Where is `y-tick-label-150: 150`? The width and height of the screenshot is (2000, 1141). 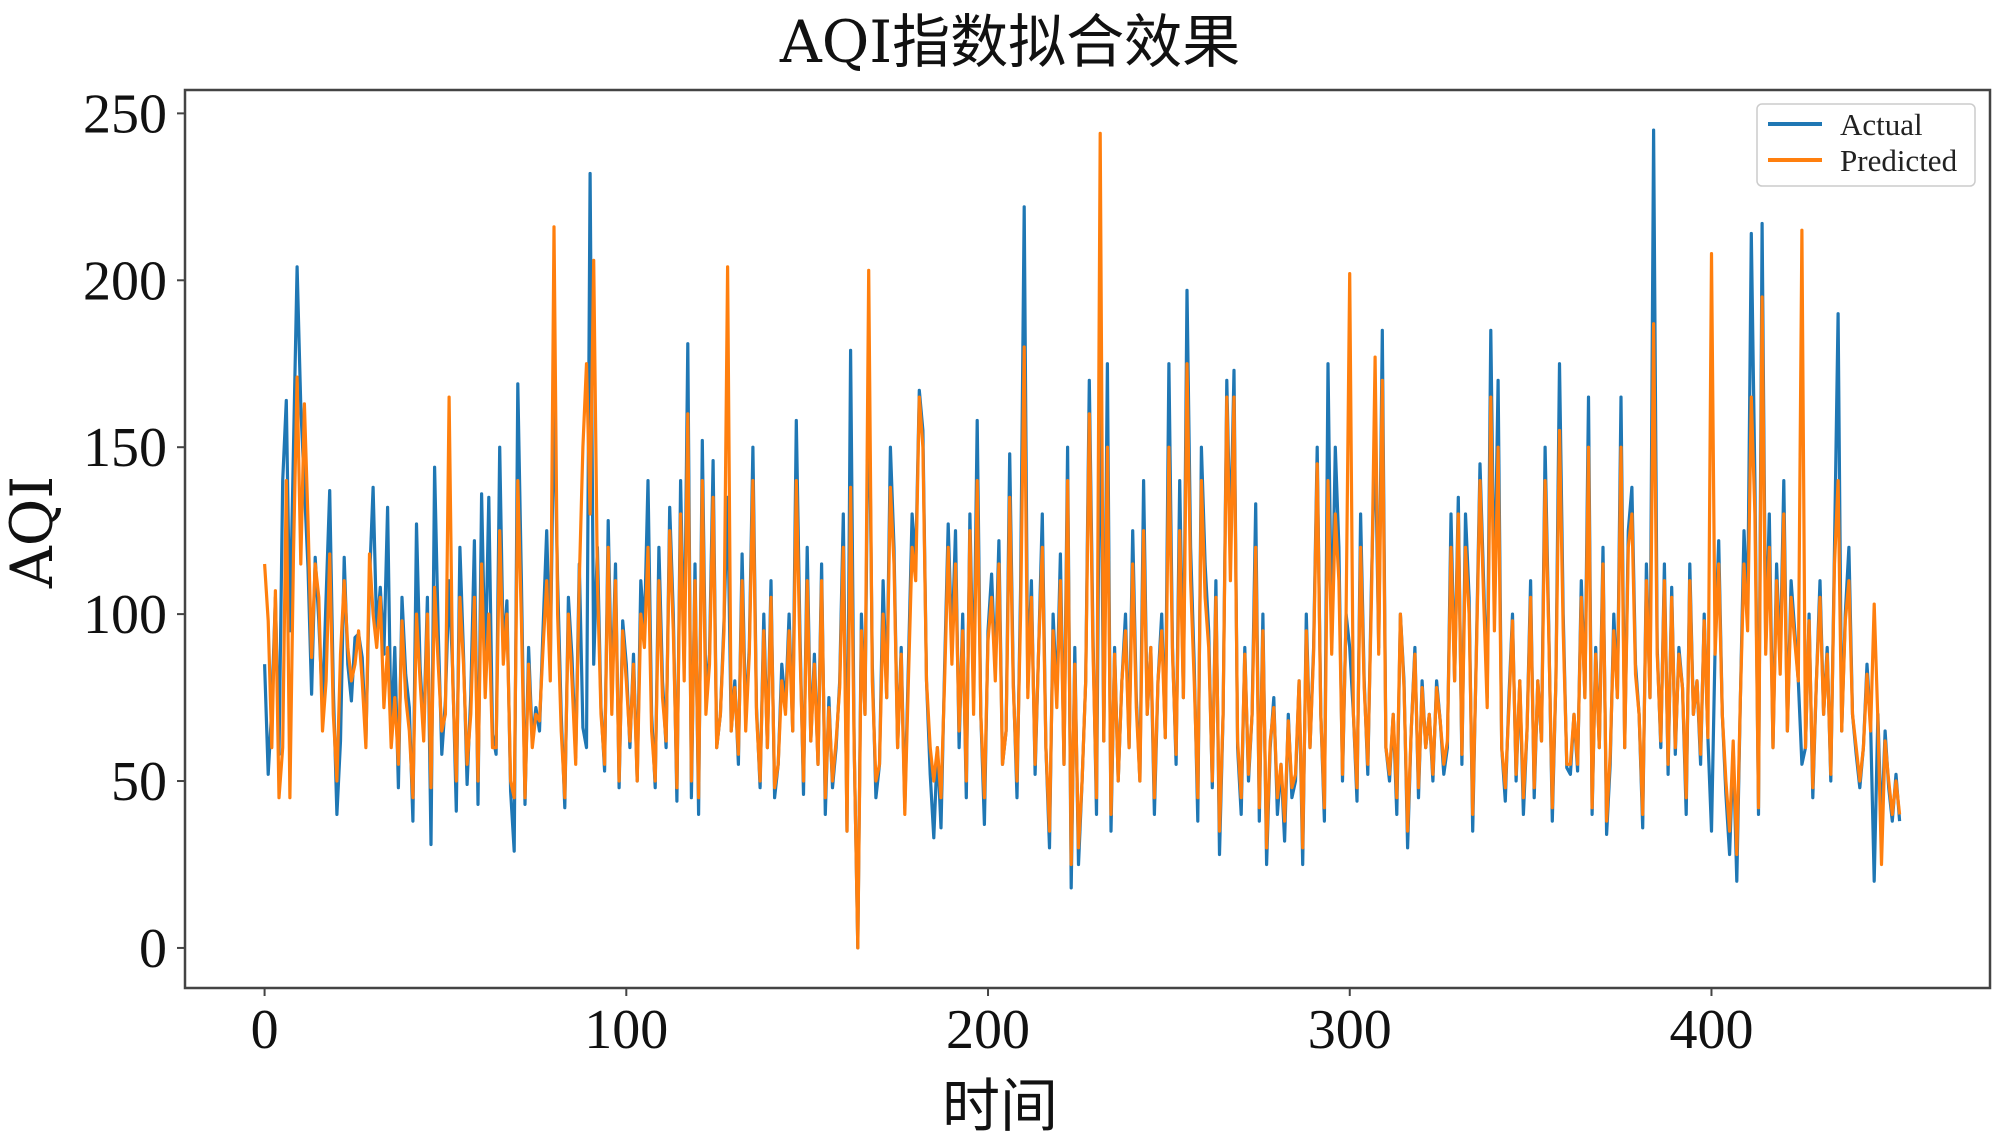
y-tick-label-150: 150 is located at coordinates (125, 448).